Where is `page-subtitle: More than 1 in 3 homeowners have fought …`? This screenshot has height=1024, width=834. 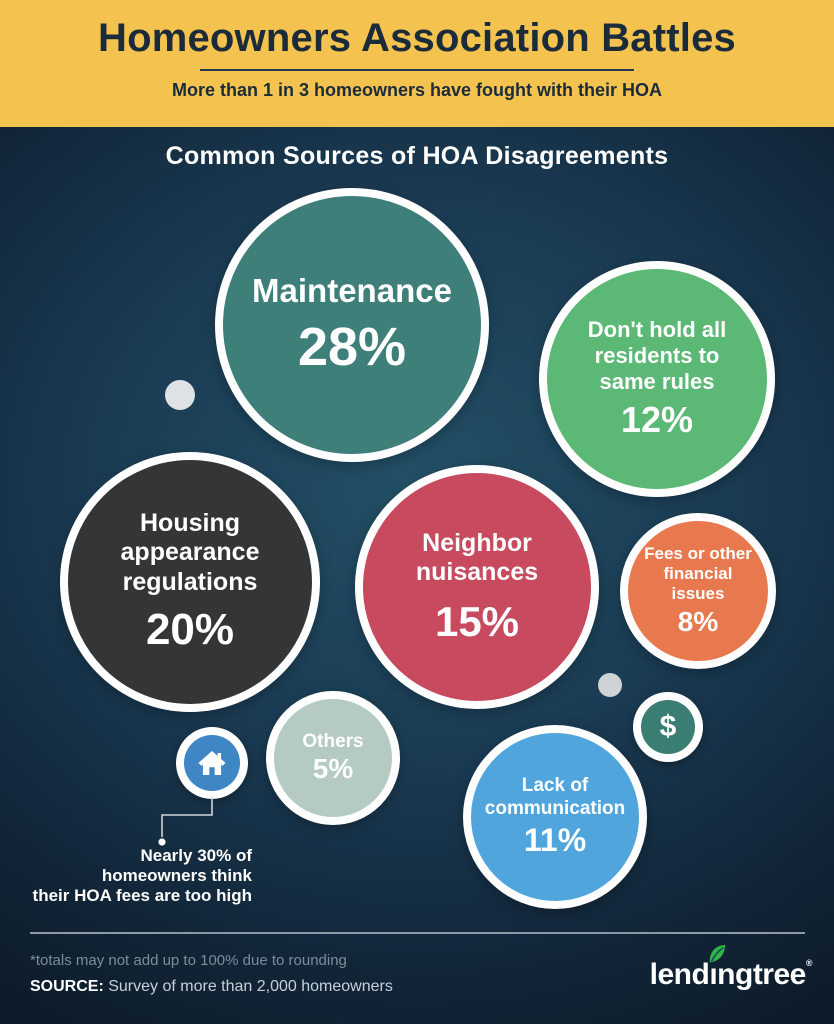
page-subtitle: More than 1 in 3 homeowners have fought … is located at coordinates (417, 90).